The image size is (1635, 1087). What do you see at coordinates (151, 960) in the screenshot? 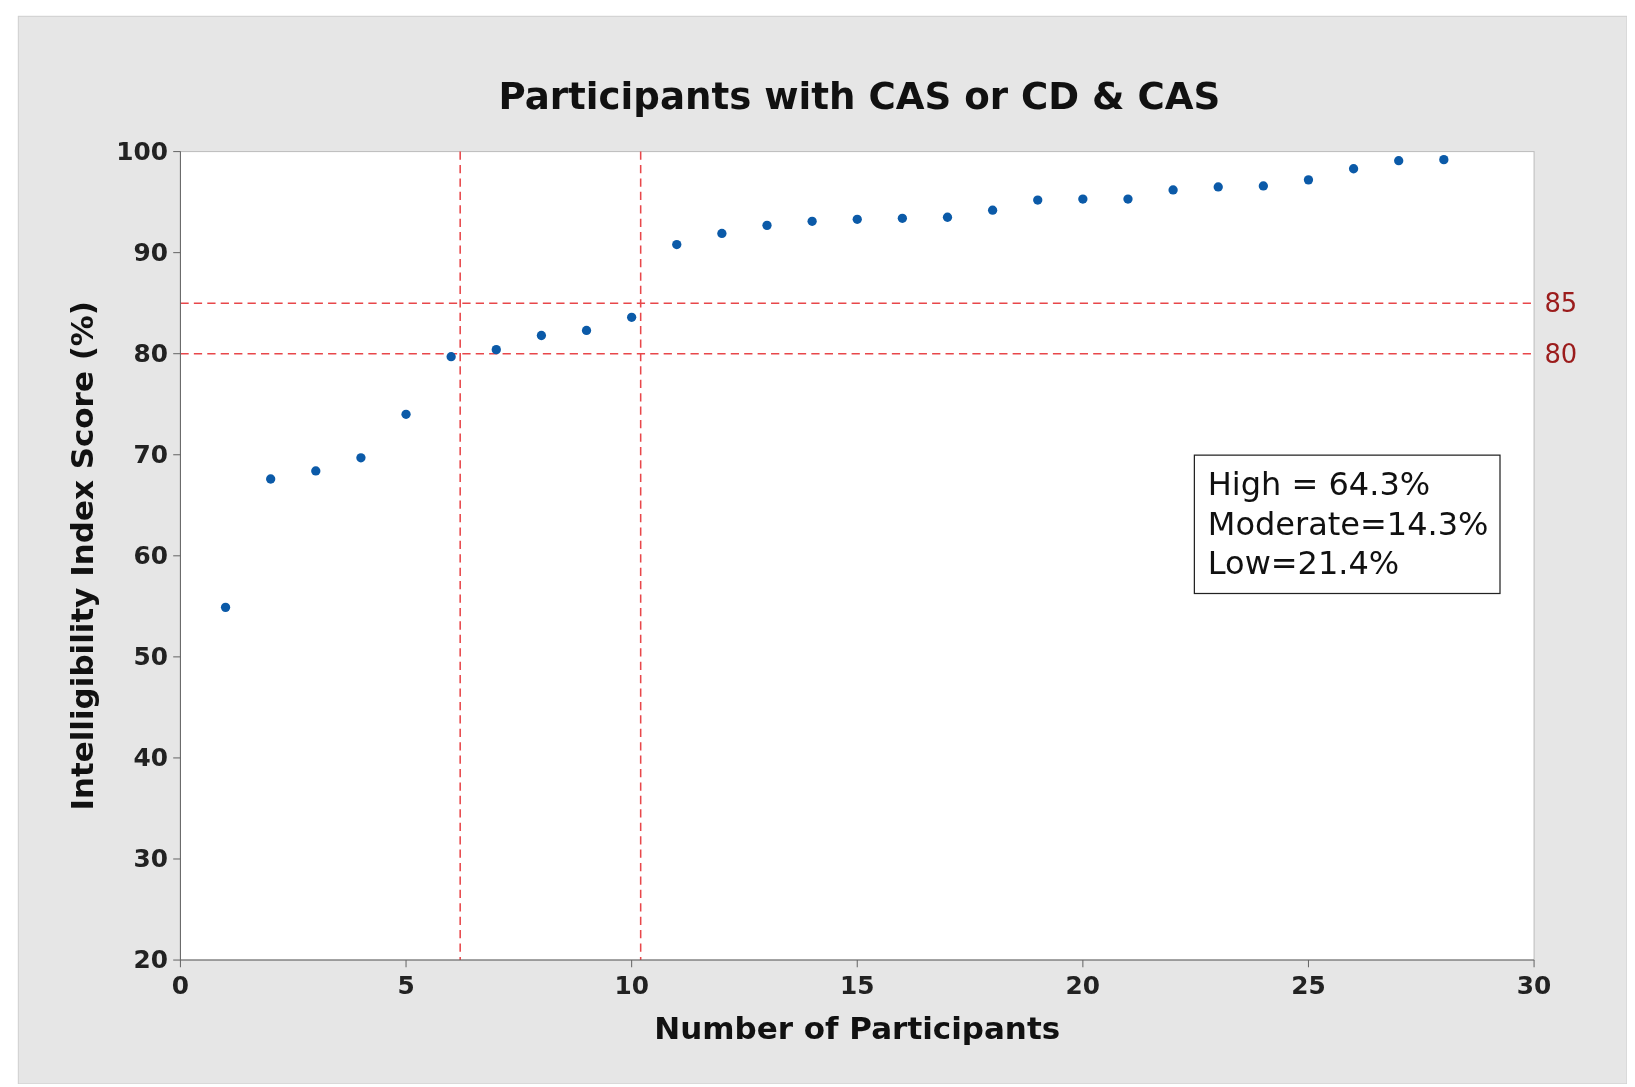
I see `y-tick-label: 20` at bounding box center [151, 960].